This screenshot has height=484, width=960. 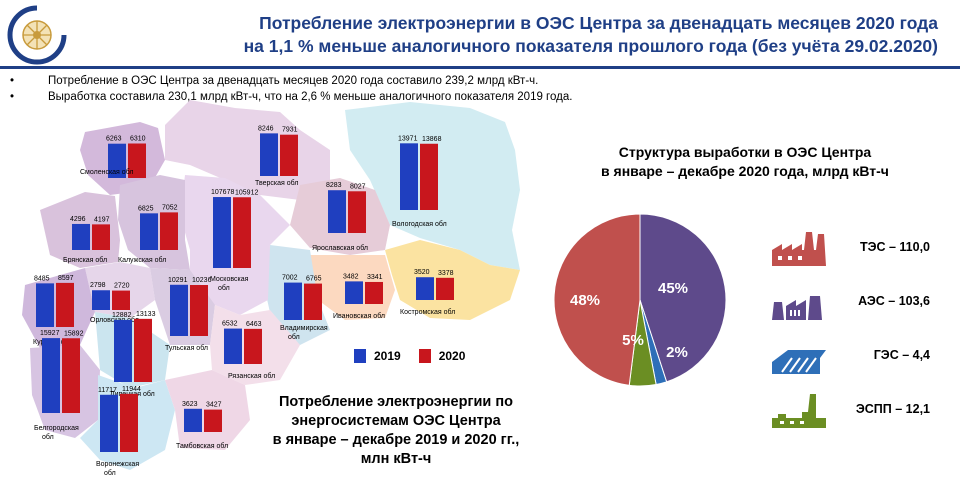 What do you see at coordinates (122, 315) in the screenshot?
I see `bar-value-2019-14: 12882` at bounding box center [122, 315].